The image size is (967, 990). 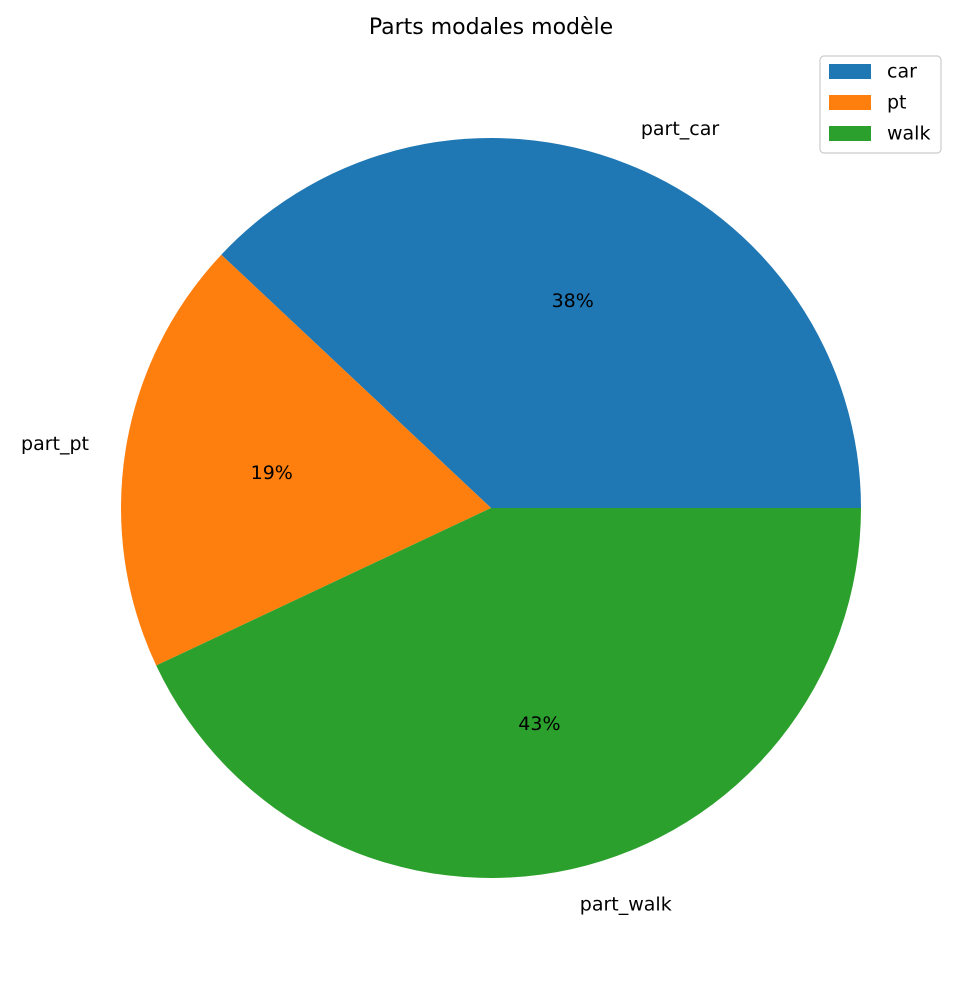 I want to click on percent-label-walk: 43%, so click(x=539, y=724).